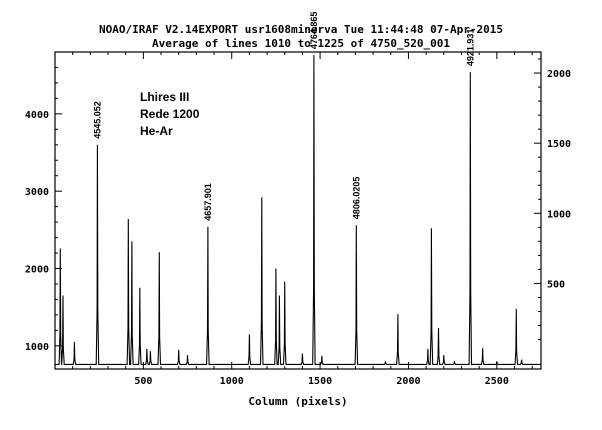 The width and height of the screenshot is (602, 430). Describe the element at coordinates (156, 131) in the screenshot. I see `annotation-lamp: He-Ar` at that location.